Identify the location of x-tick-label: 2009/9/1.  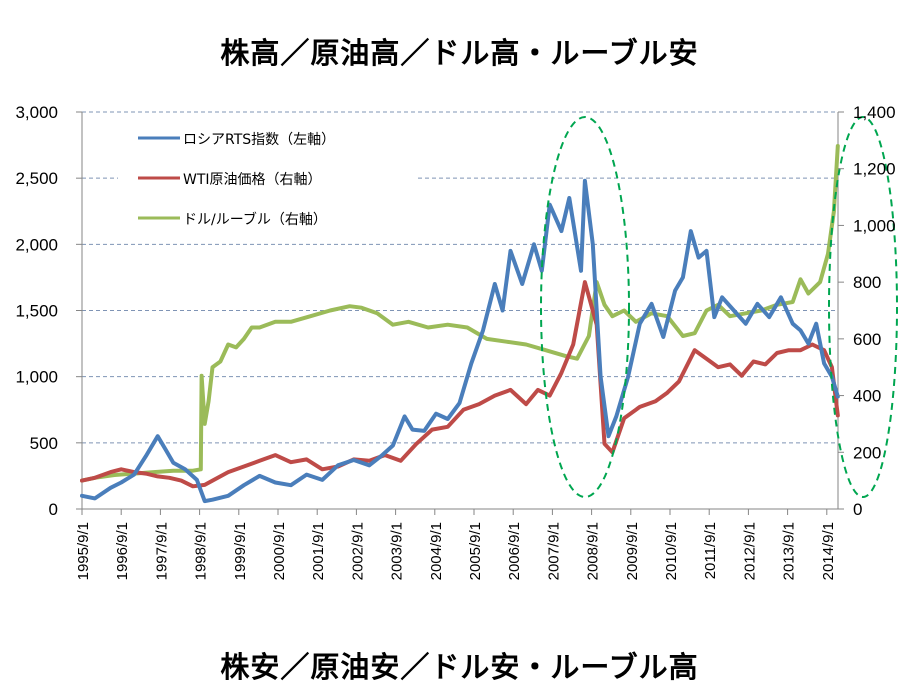
(632, 551).